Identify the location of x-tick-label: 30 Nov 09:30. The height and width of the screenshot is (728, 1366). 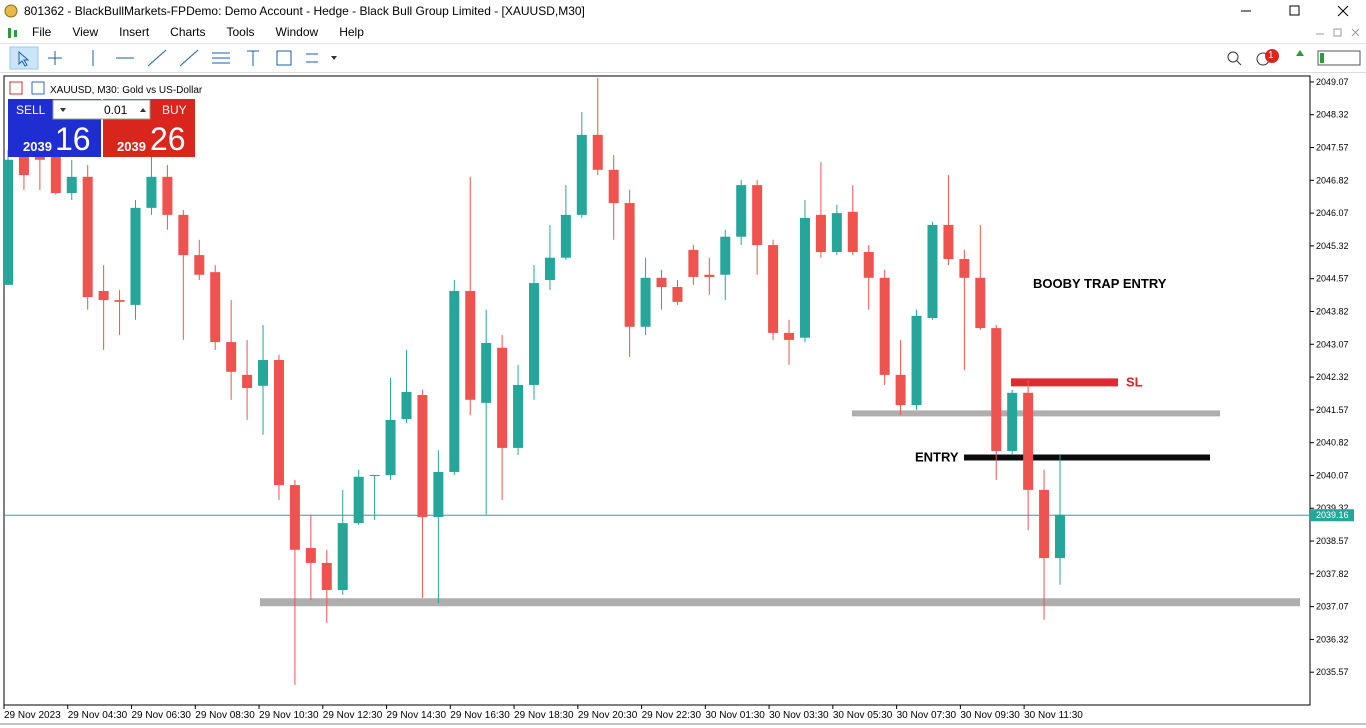
(990, 715).